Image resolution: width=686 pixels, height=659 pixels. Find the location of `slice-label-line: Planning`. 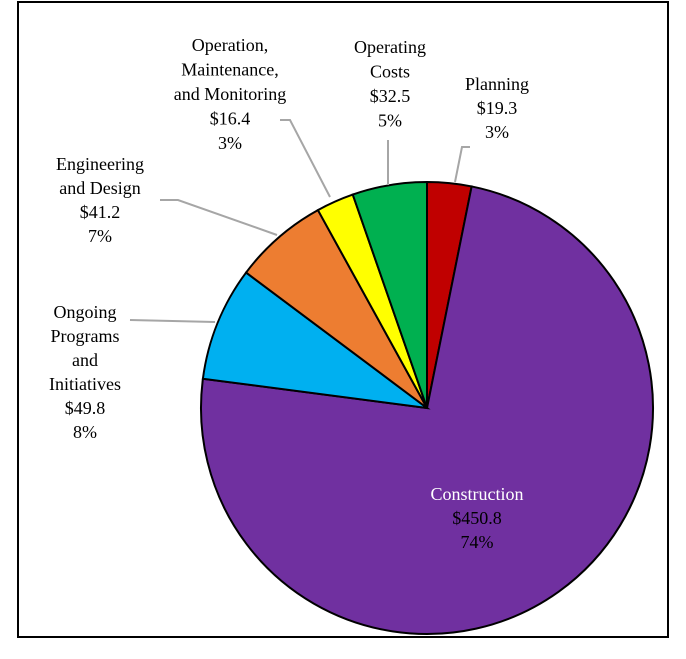

slice-label-line: Planning is located at coordinates (497, 84).